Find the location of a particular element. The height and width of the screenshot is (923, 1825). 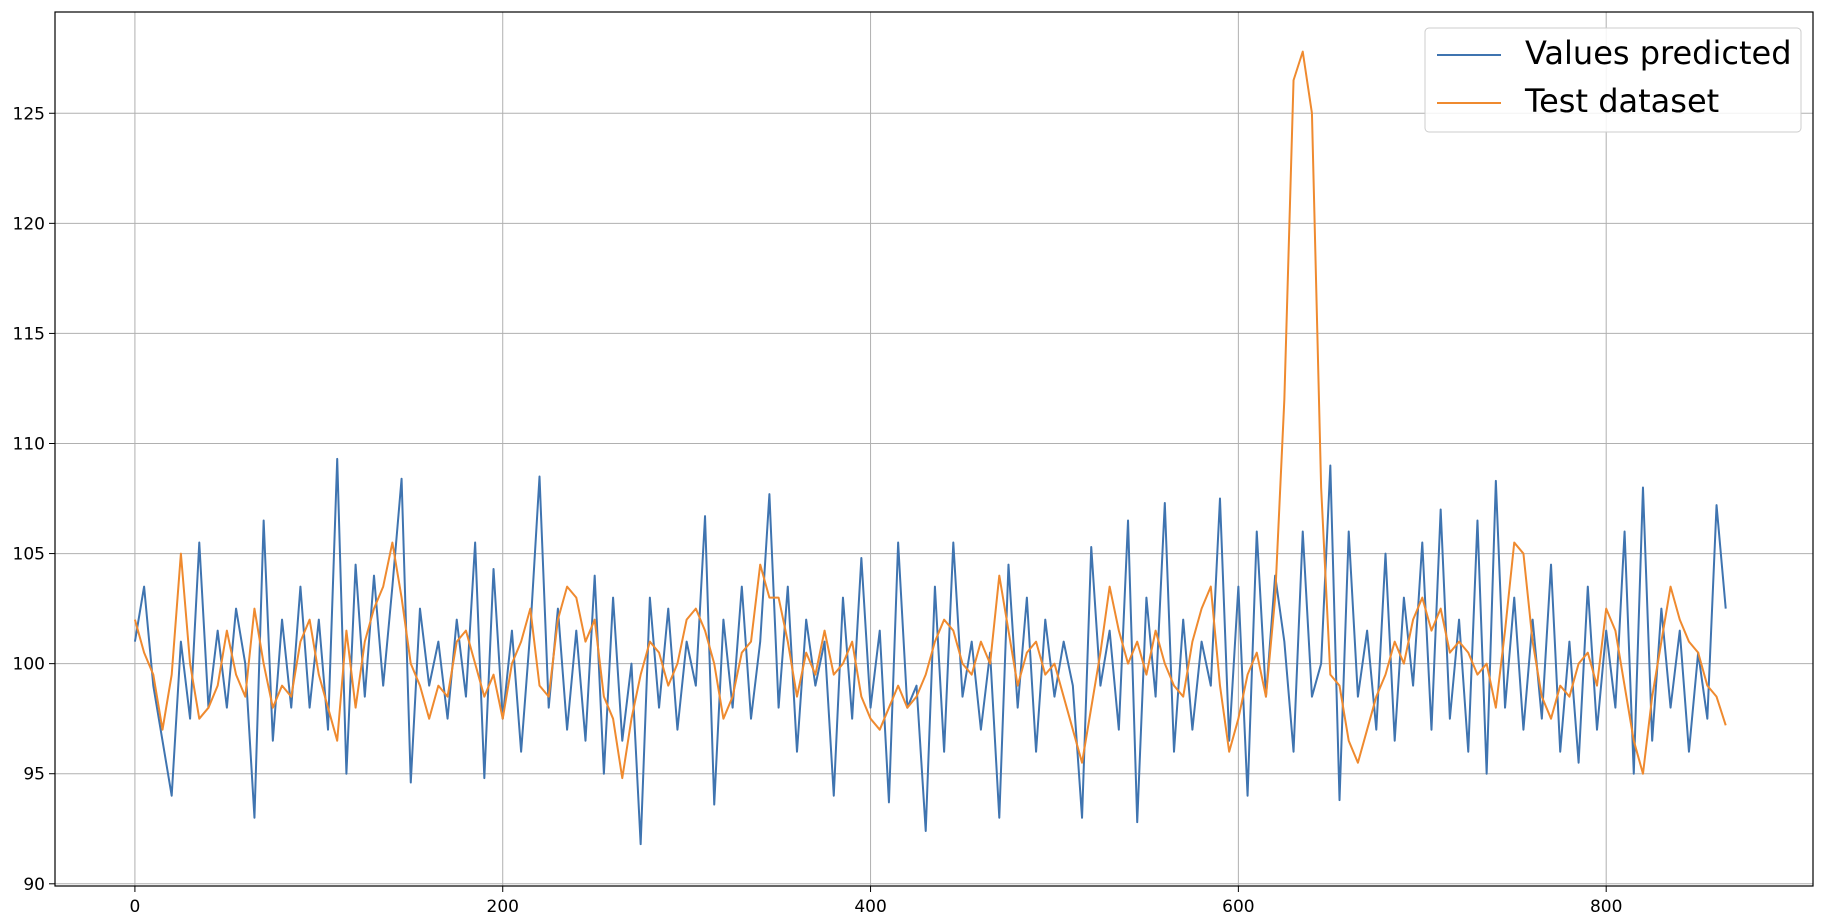

y-tick-label: 100 is located at coordinates (29, 665).